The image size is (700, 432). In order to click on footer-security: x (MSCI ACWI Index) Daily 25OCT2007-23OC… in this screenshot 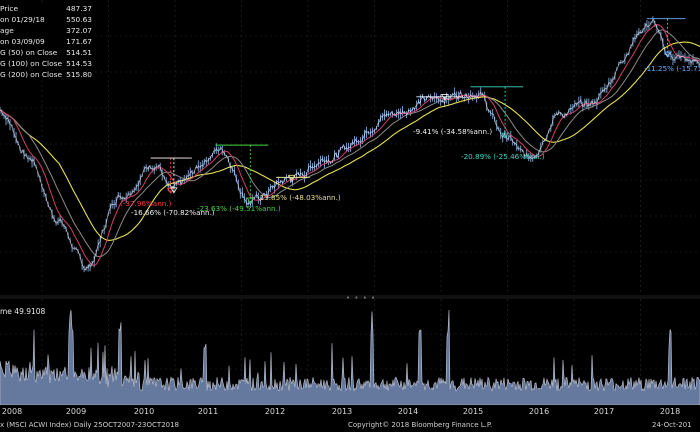, I will do `click(90, 425)`.